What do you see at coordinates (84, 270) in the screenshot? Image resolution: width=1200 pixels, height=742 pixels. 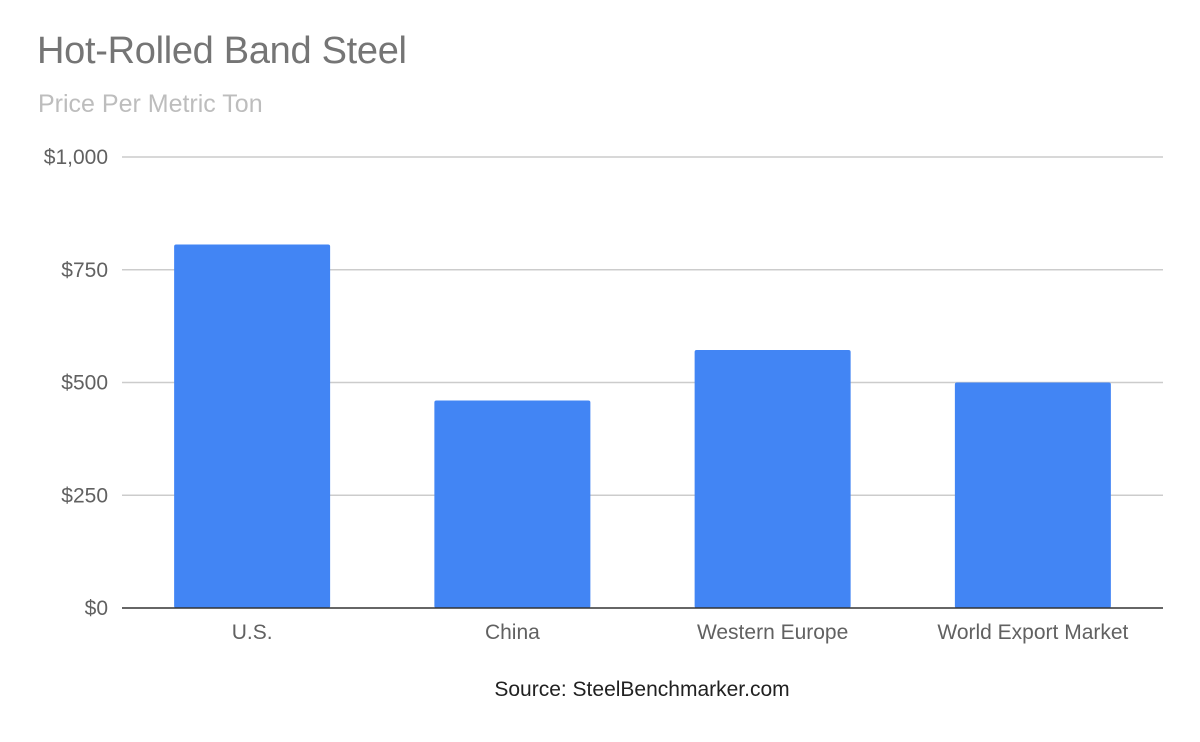 I see `y-tick-label: $750` at bounding box center [84, 270].